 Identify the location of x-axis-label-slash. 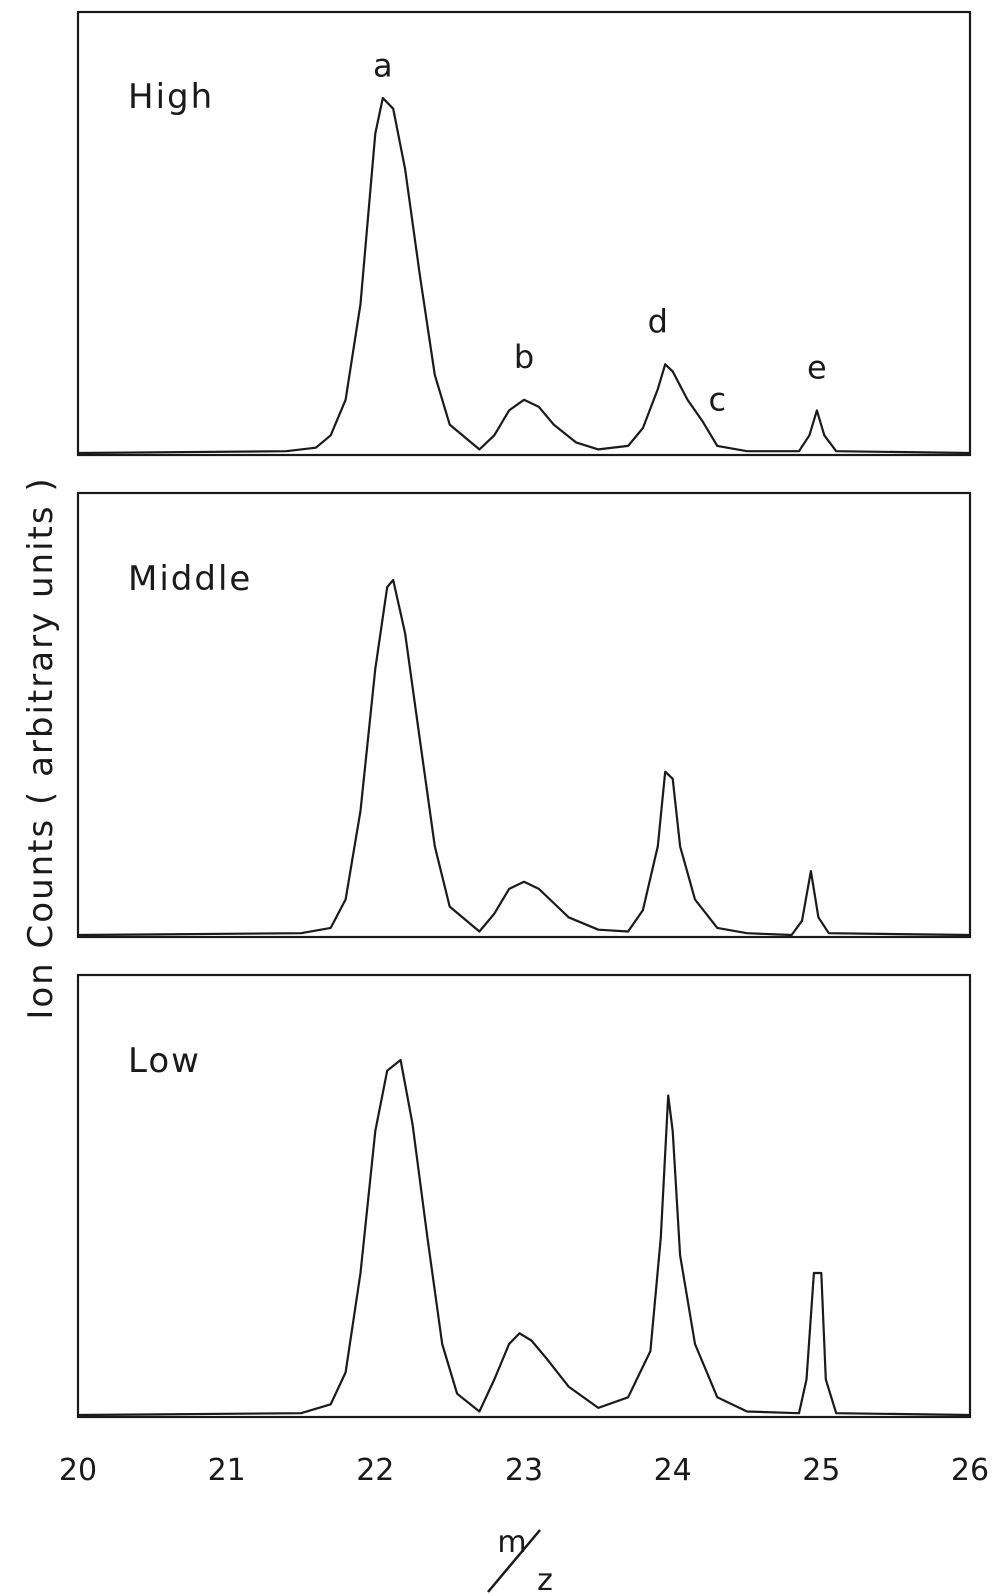
(514, 1561).